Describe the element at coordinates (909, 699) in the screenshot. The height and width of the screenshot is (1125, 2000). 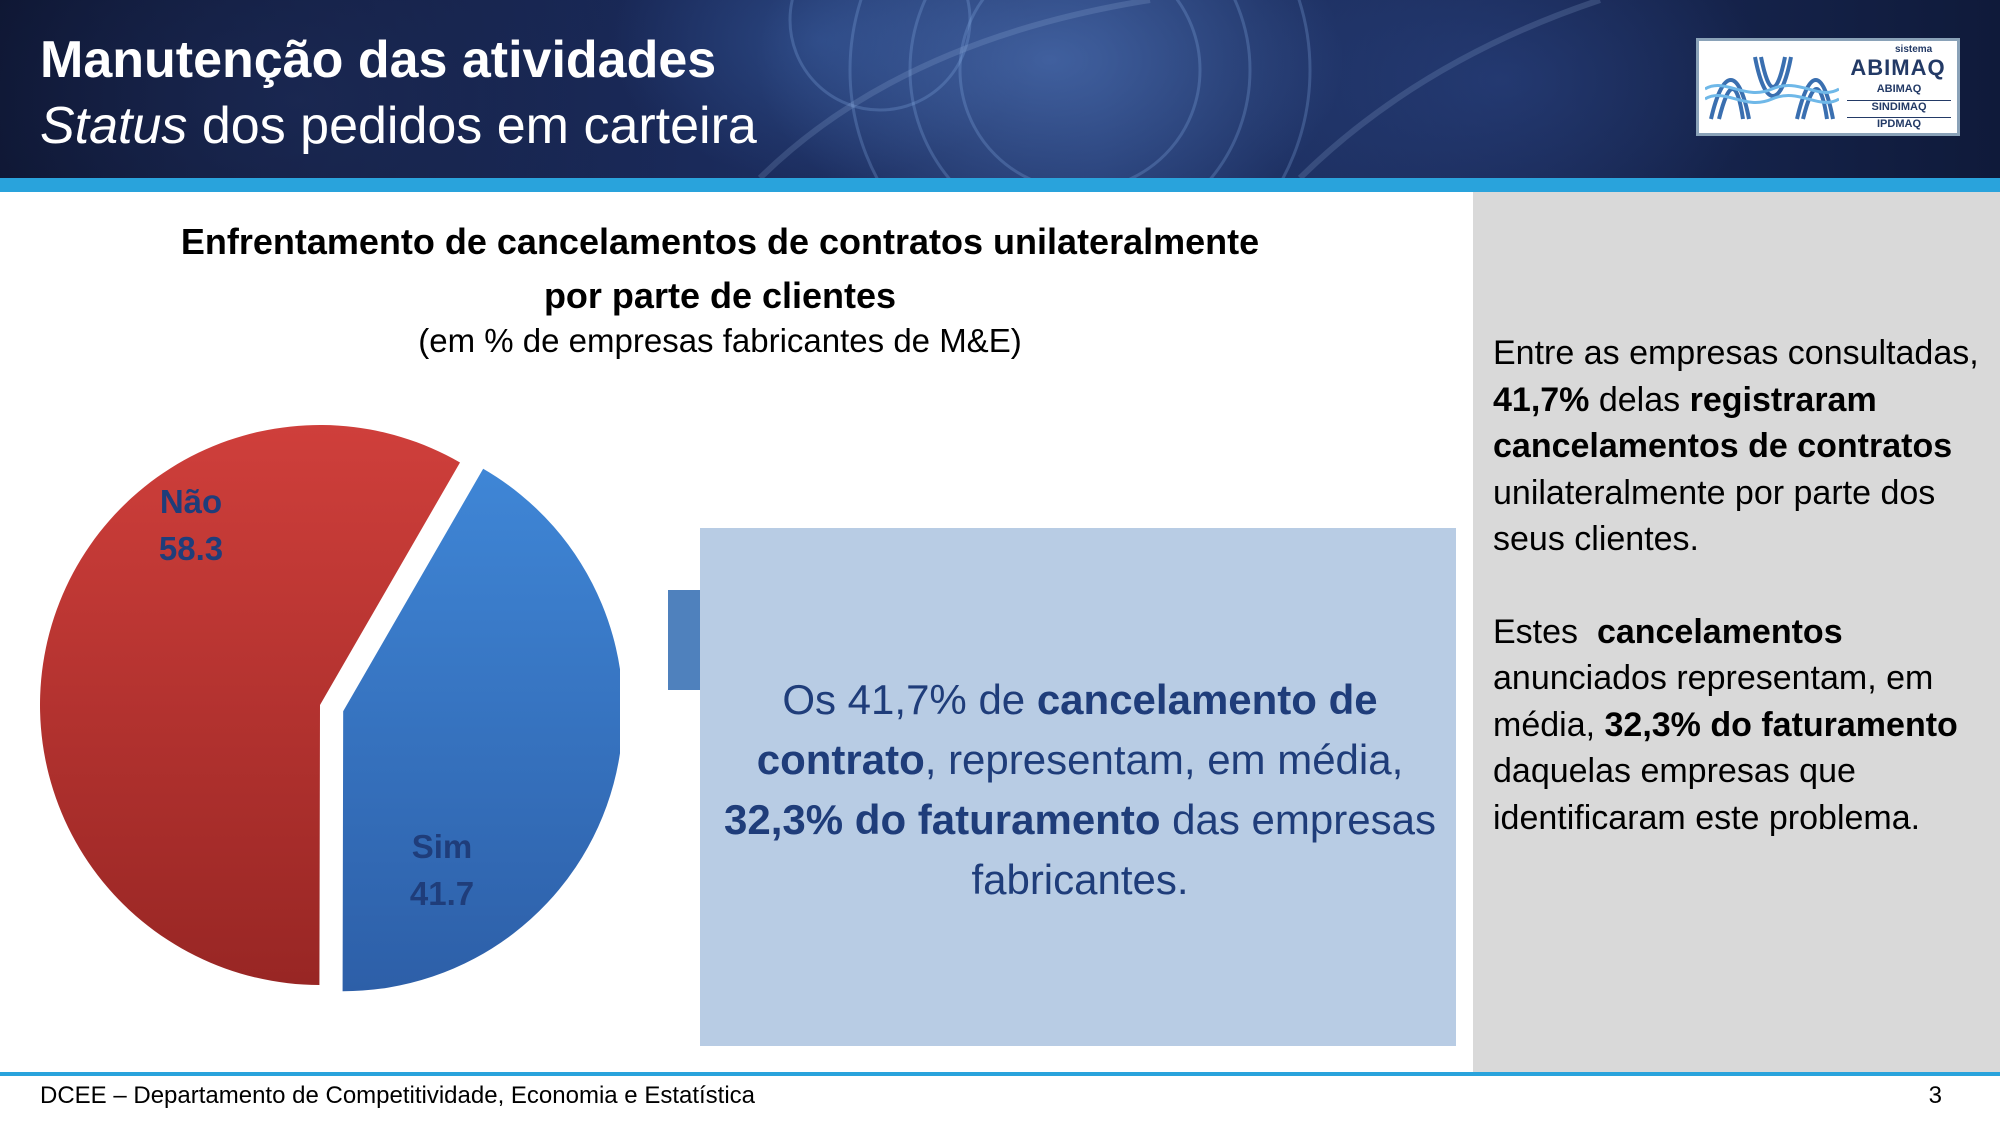
I see `callout-text-part: Os 41,7% de` at that location.